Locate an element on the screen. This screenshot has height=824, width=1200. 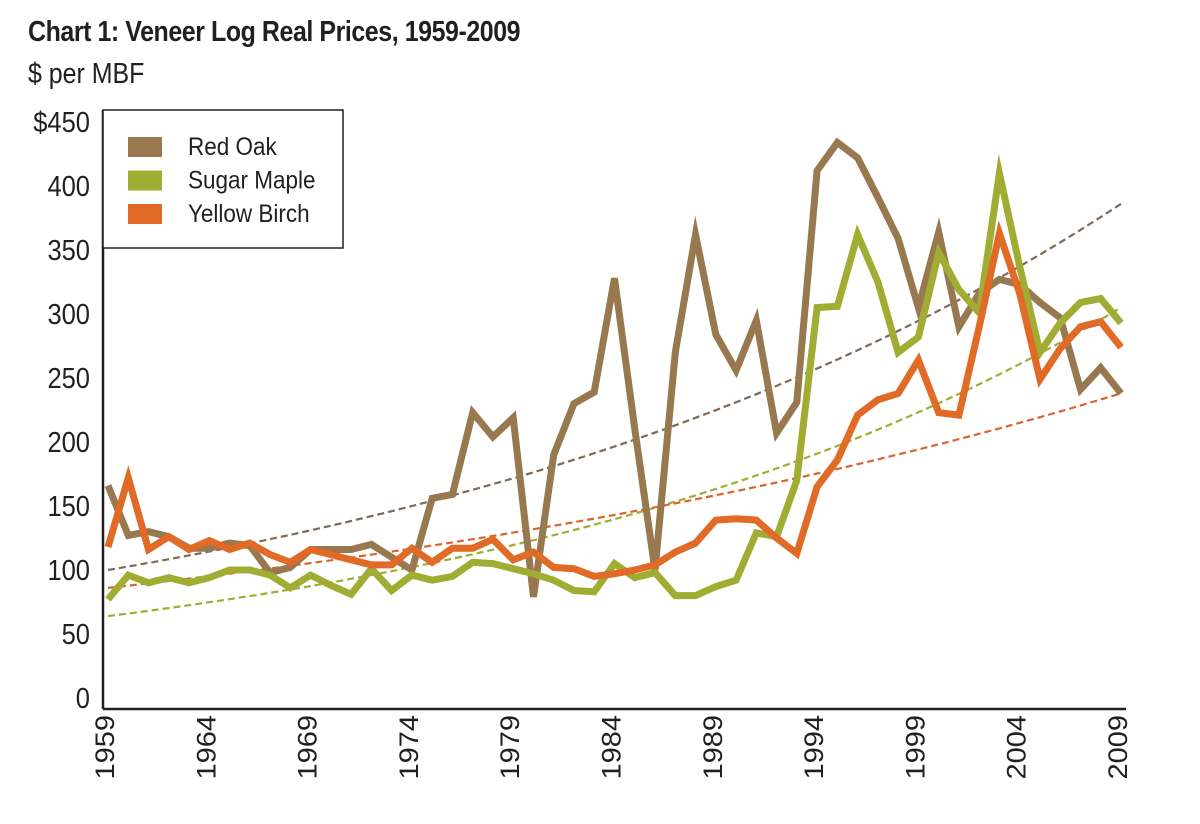
y-tick-label: $450 is located at coordinates (61, 121).